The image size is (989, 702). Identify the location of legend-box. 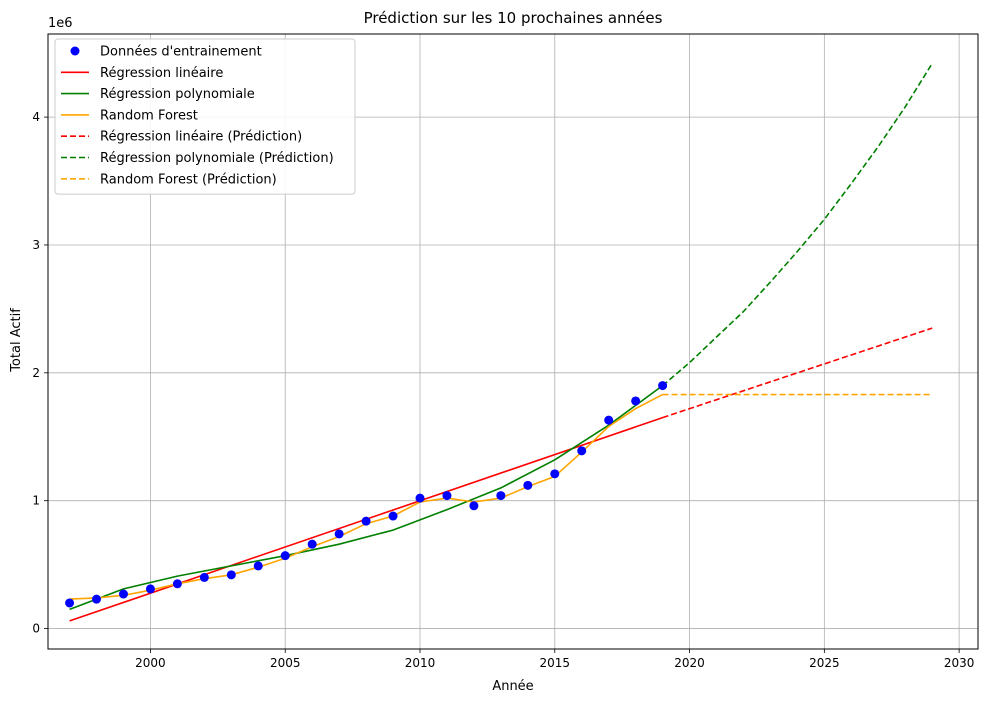
(205, 116).